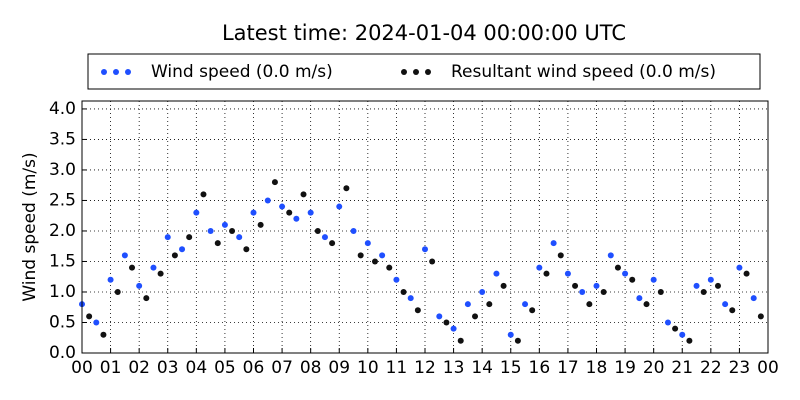 The image size is (800, 400). I want to click on y-tick-label: 0.0, so click(62, 353).